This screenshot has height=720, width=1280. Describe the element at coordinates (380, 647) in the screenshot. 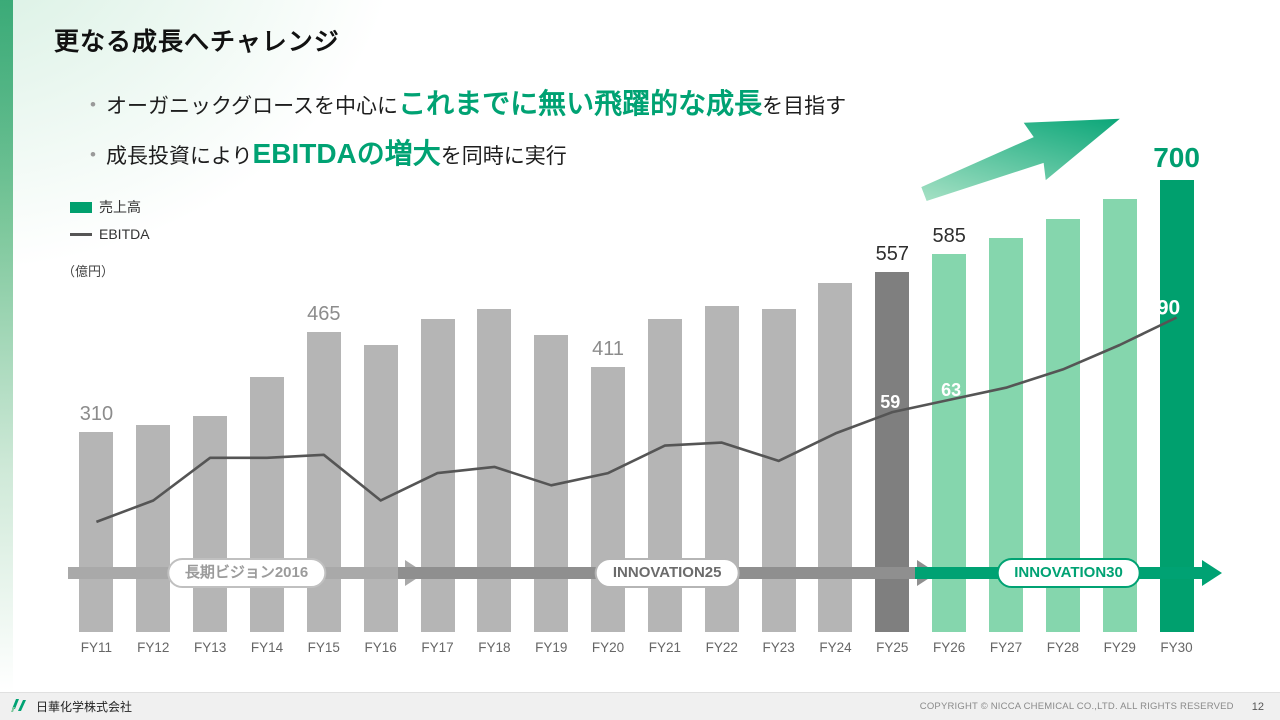

I see `x-axis-label-fy16: FY16` at that location.